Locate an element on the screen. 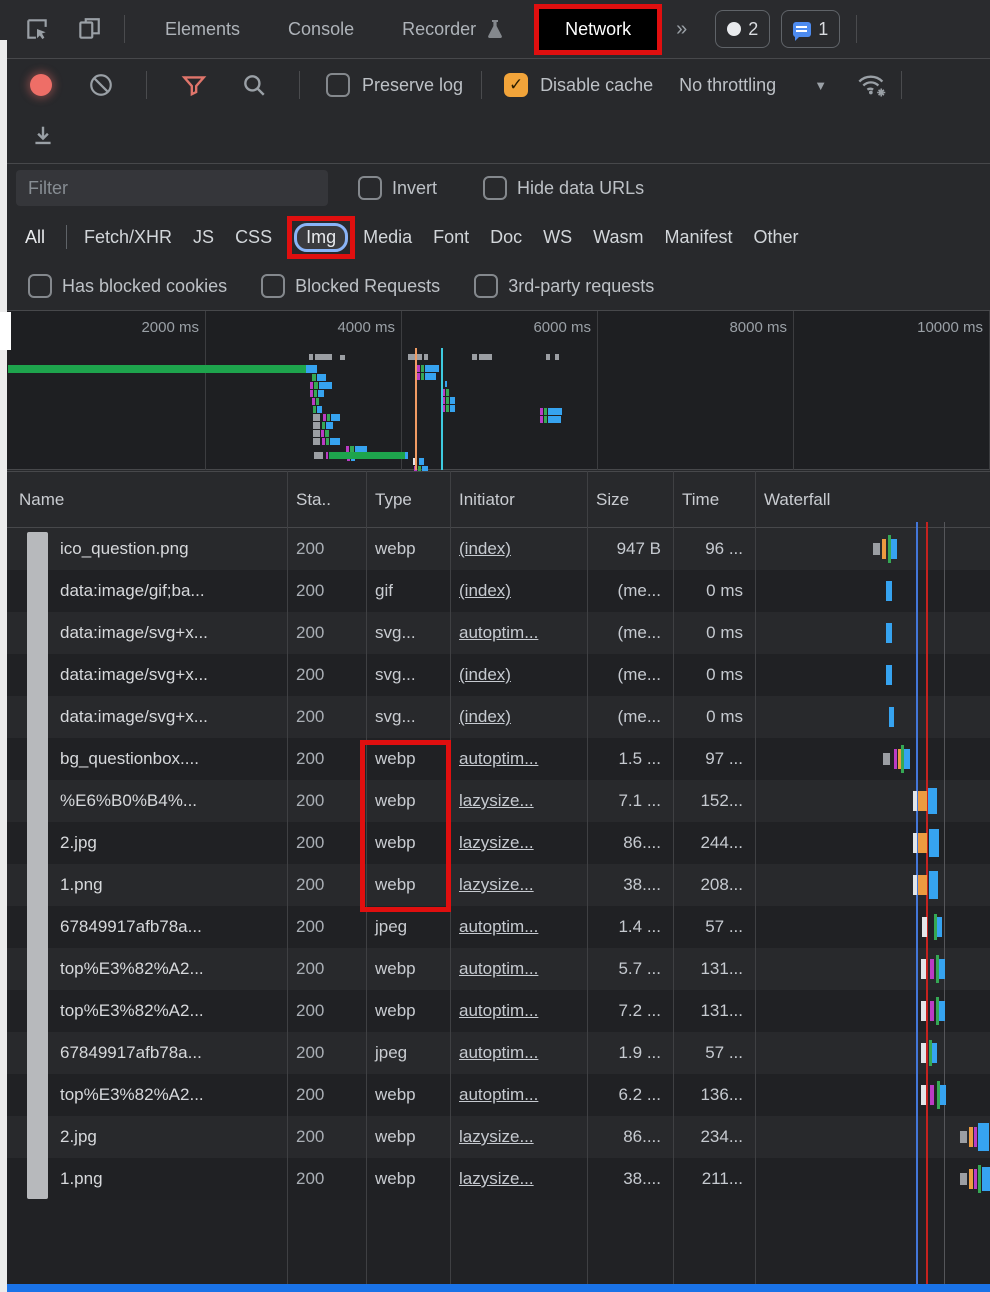  has-blocked-cookies-checkbox is located at coordinates (40, 286).